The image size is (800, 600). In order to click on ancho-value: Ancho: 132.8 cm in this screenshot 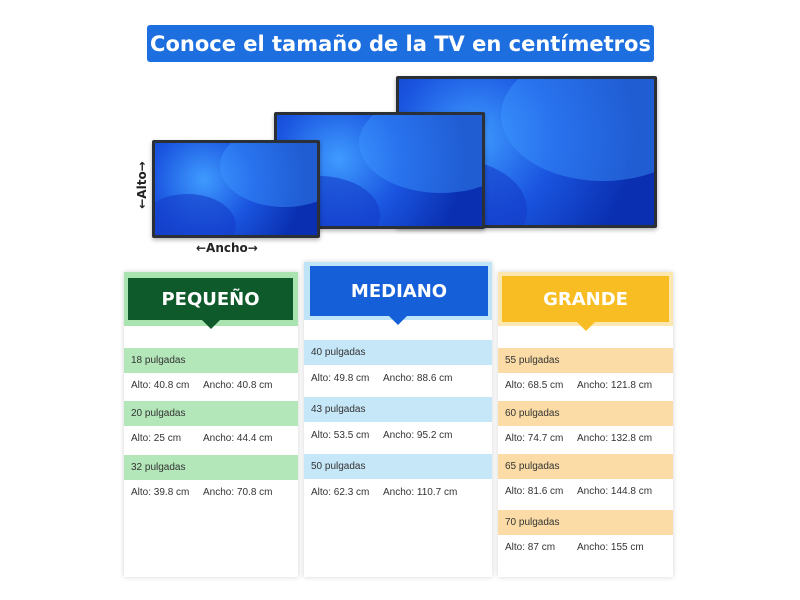, I will do `click(615, 438)`.